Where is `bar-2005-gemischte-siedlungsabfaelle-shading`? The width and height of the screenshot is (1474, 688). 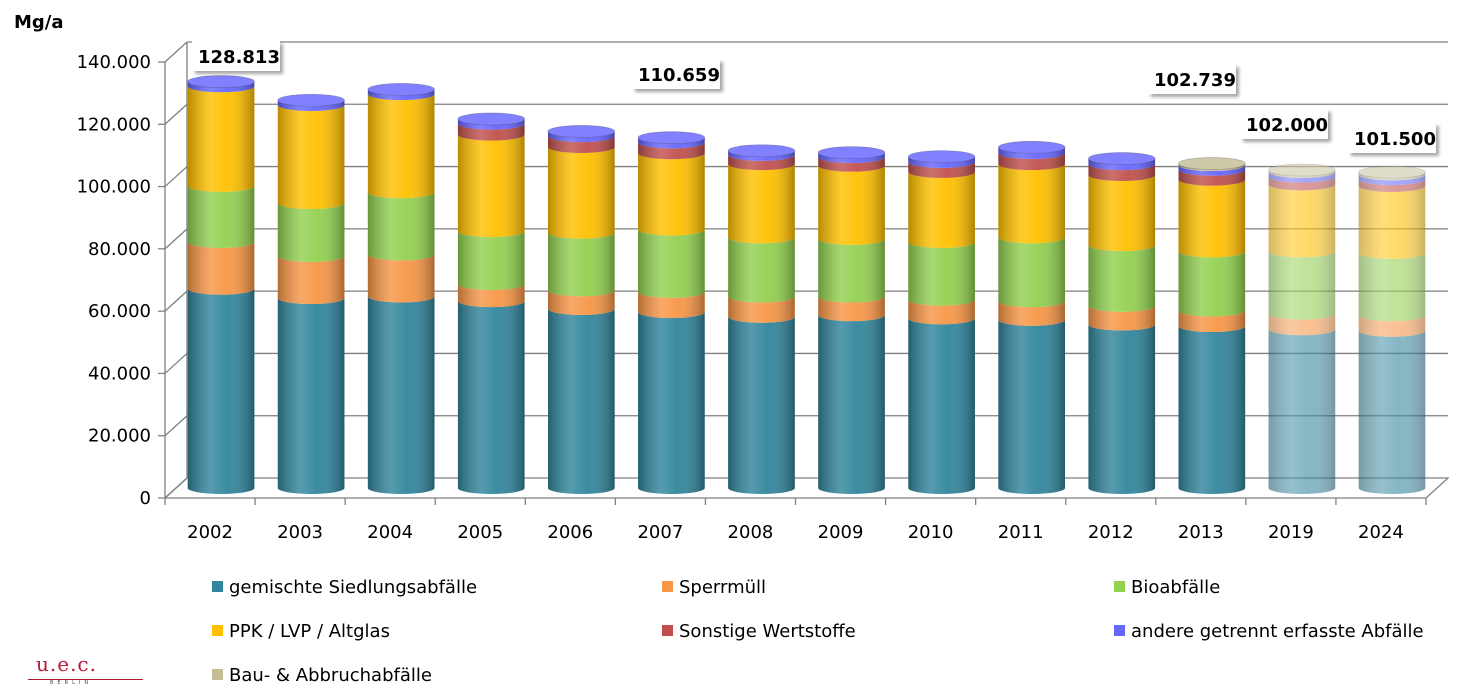
bar-2005-gemischte-siedlungsabfaelle-shading is located at coordinates (491, 397).